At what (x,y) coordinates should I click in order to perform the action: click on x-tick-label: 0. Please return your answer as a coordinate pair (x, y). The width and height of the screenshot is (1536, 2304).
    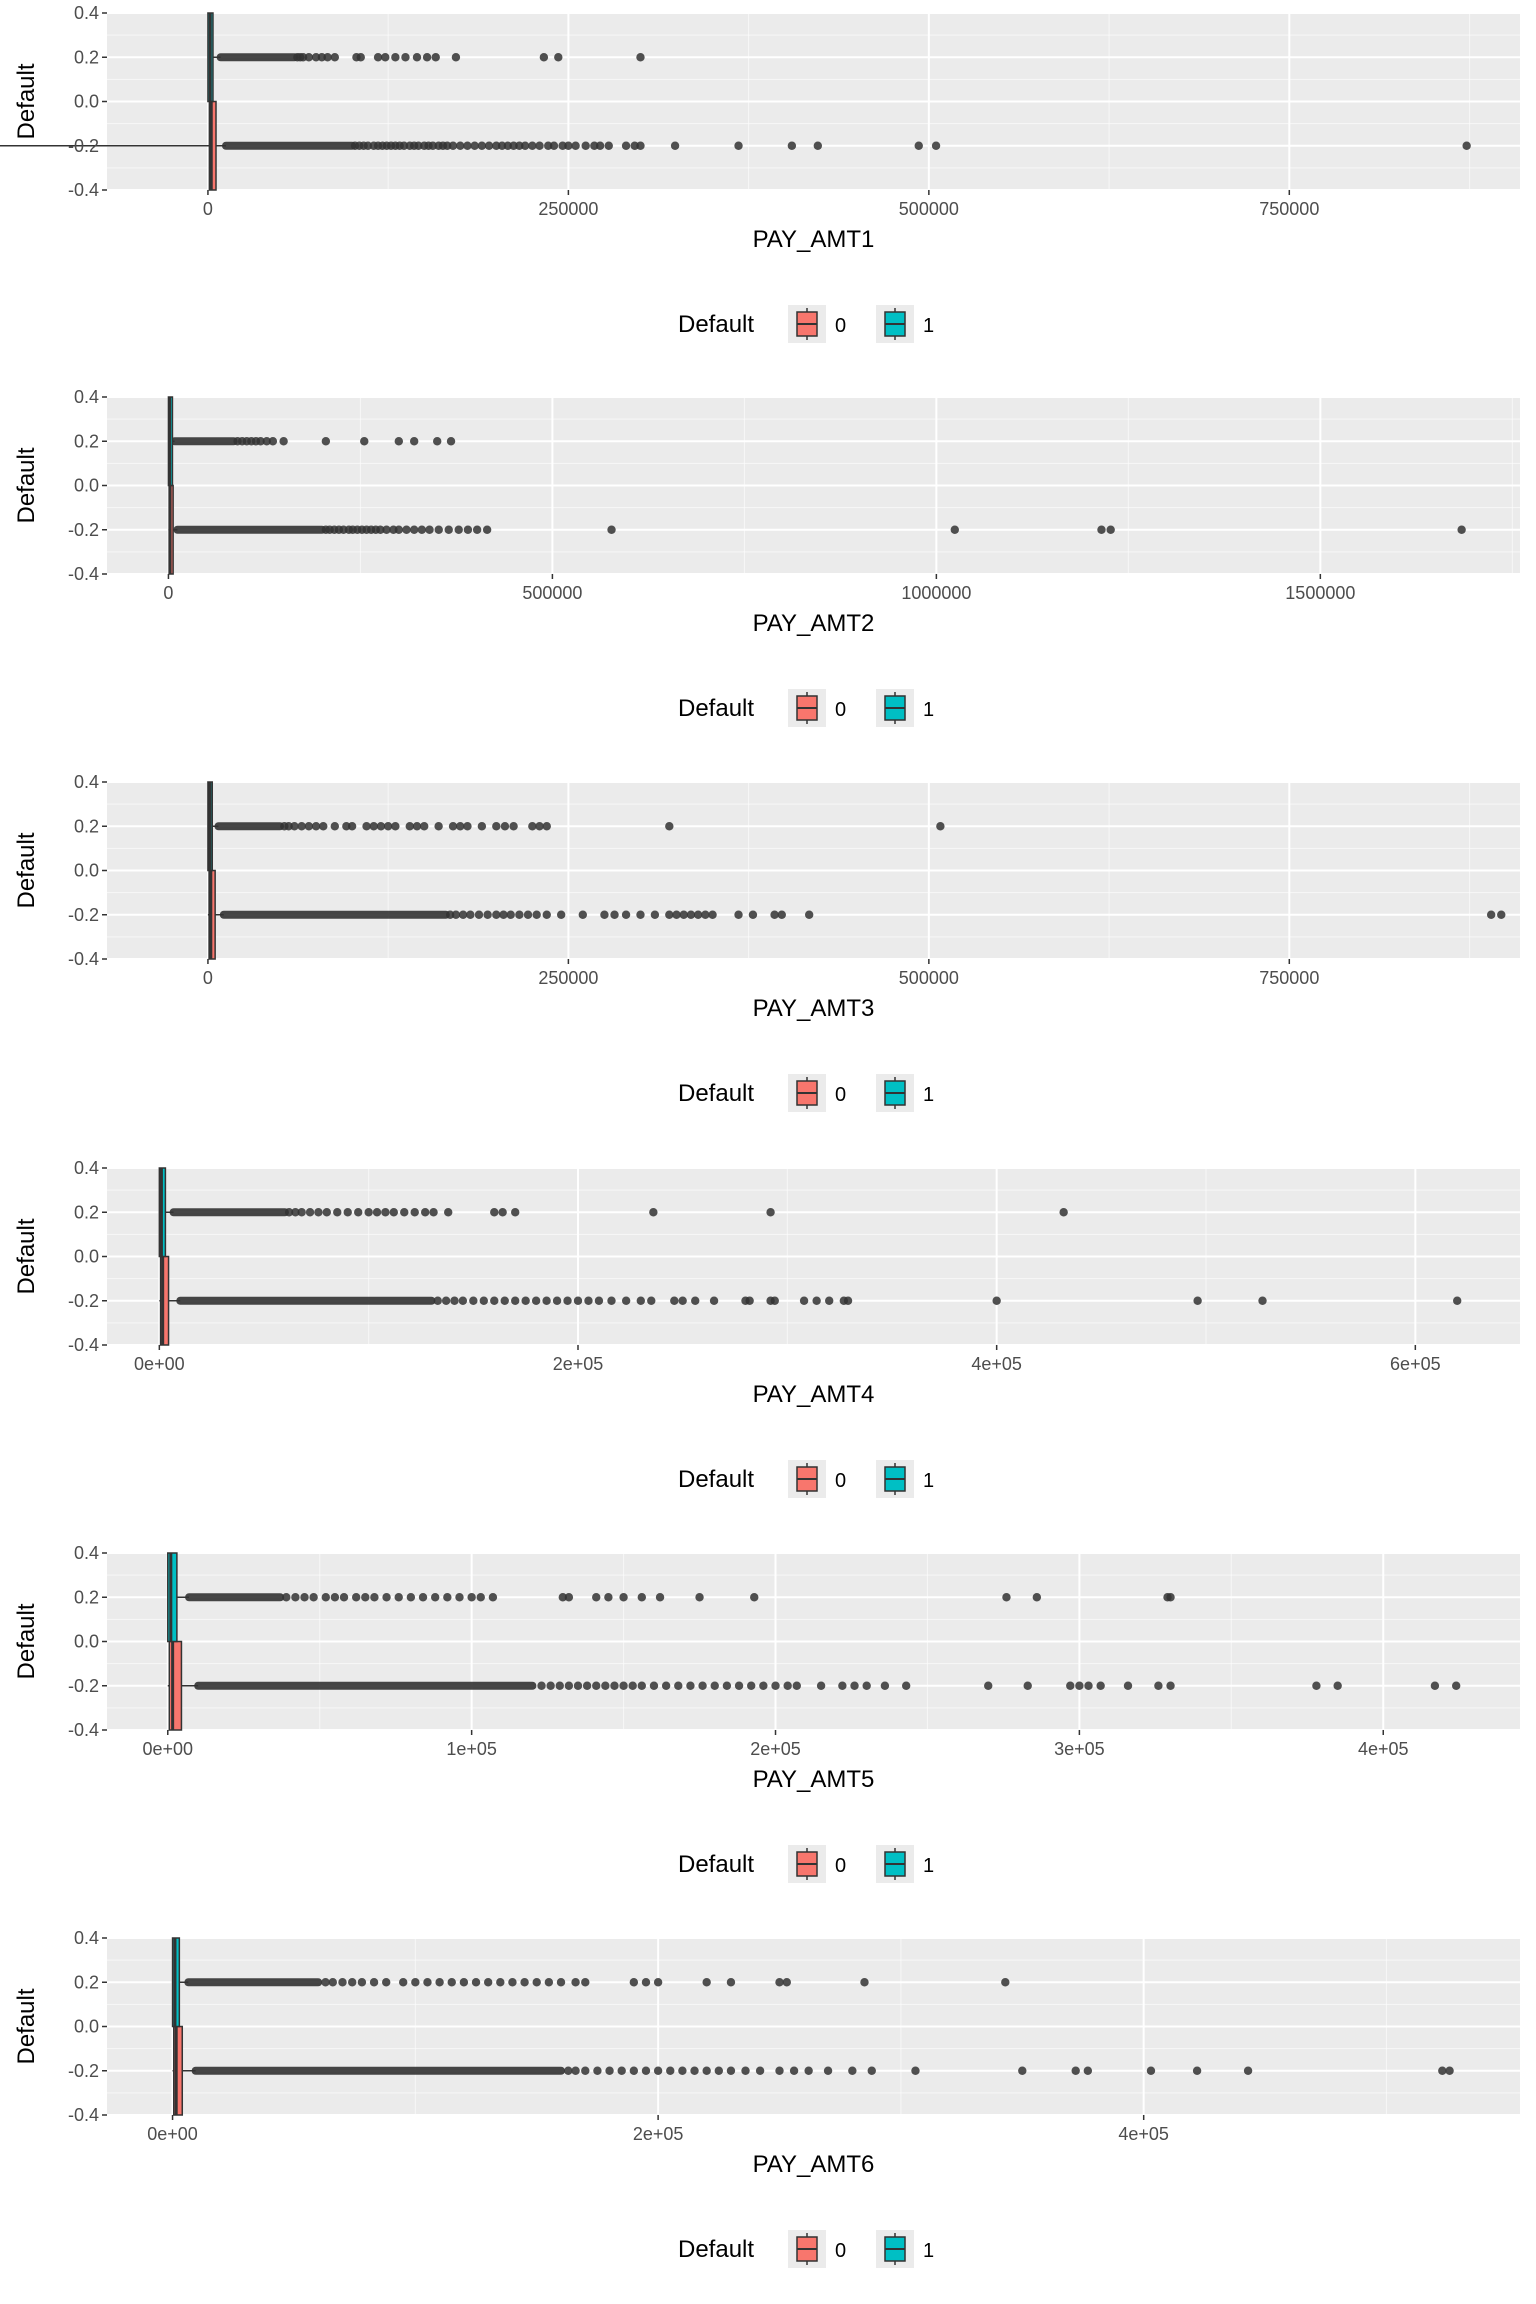
    Looking at the image, I should click on (208, 209).